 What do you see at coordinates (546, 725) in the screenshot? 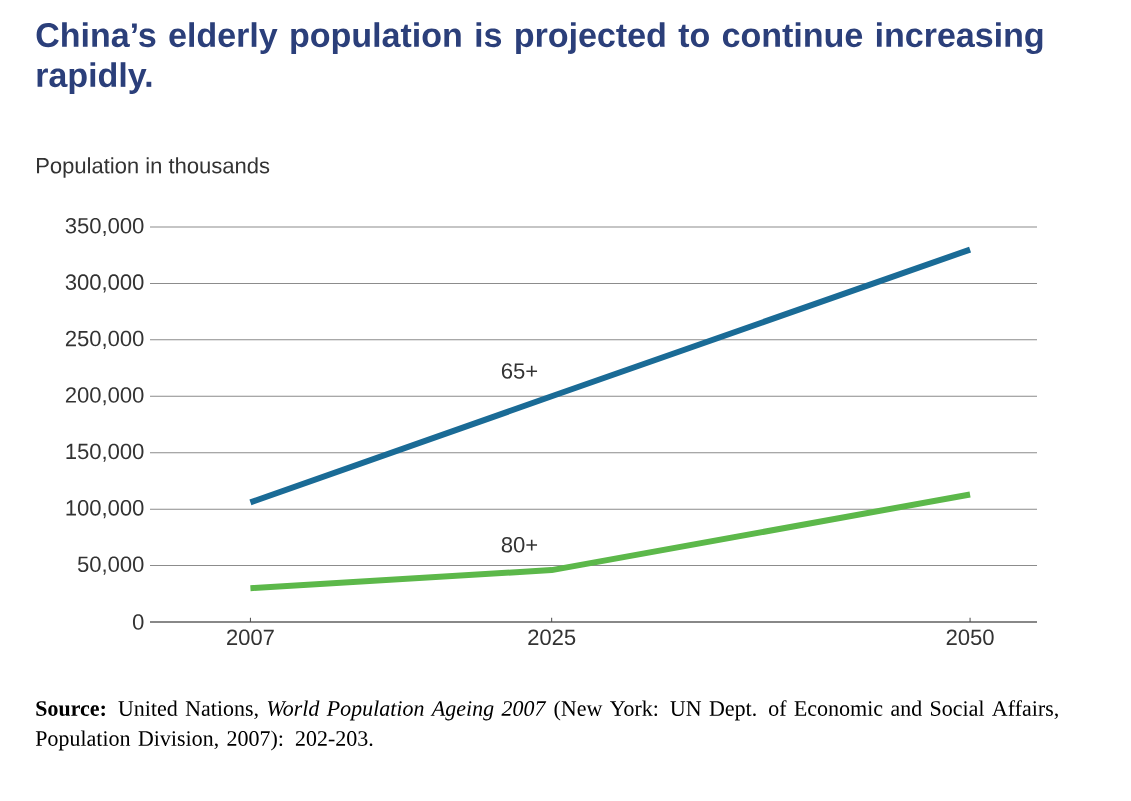
I see `text: Source: United Nations, World Population Ageing 2007 (New York: UN Dept. of Economic and Social Affairs, Population Division, 2007): 202-203.` at bounding box center [546, 725].